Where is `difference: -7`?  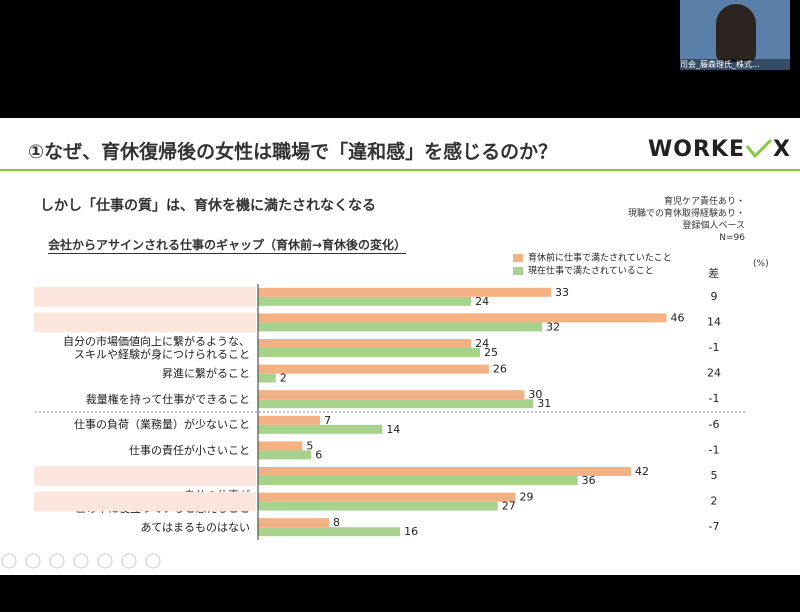 difference: -7 is located at coordinates (714, 526).